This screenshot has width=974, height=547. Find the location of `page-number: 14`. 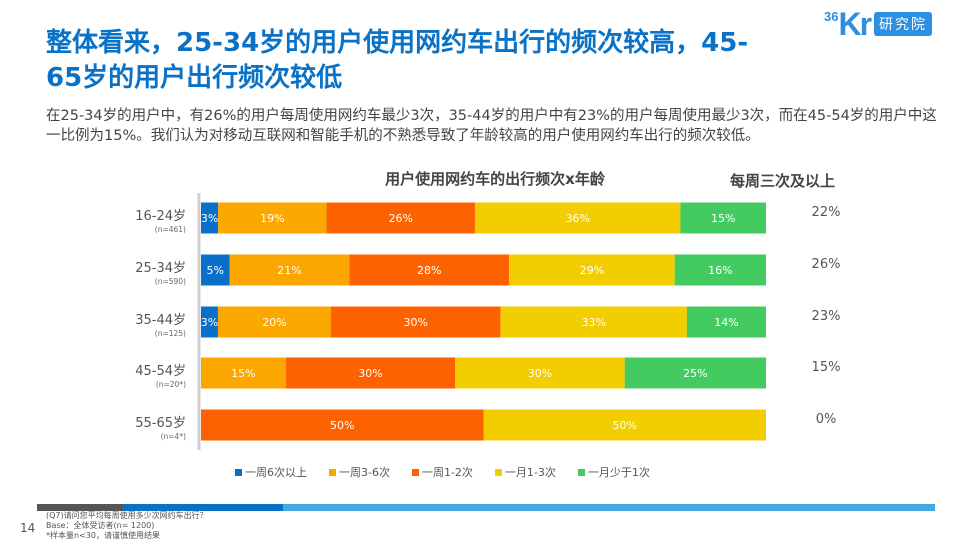

page-number: 14 is located at coordinates (28, 528).